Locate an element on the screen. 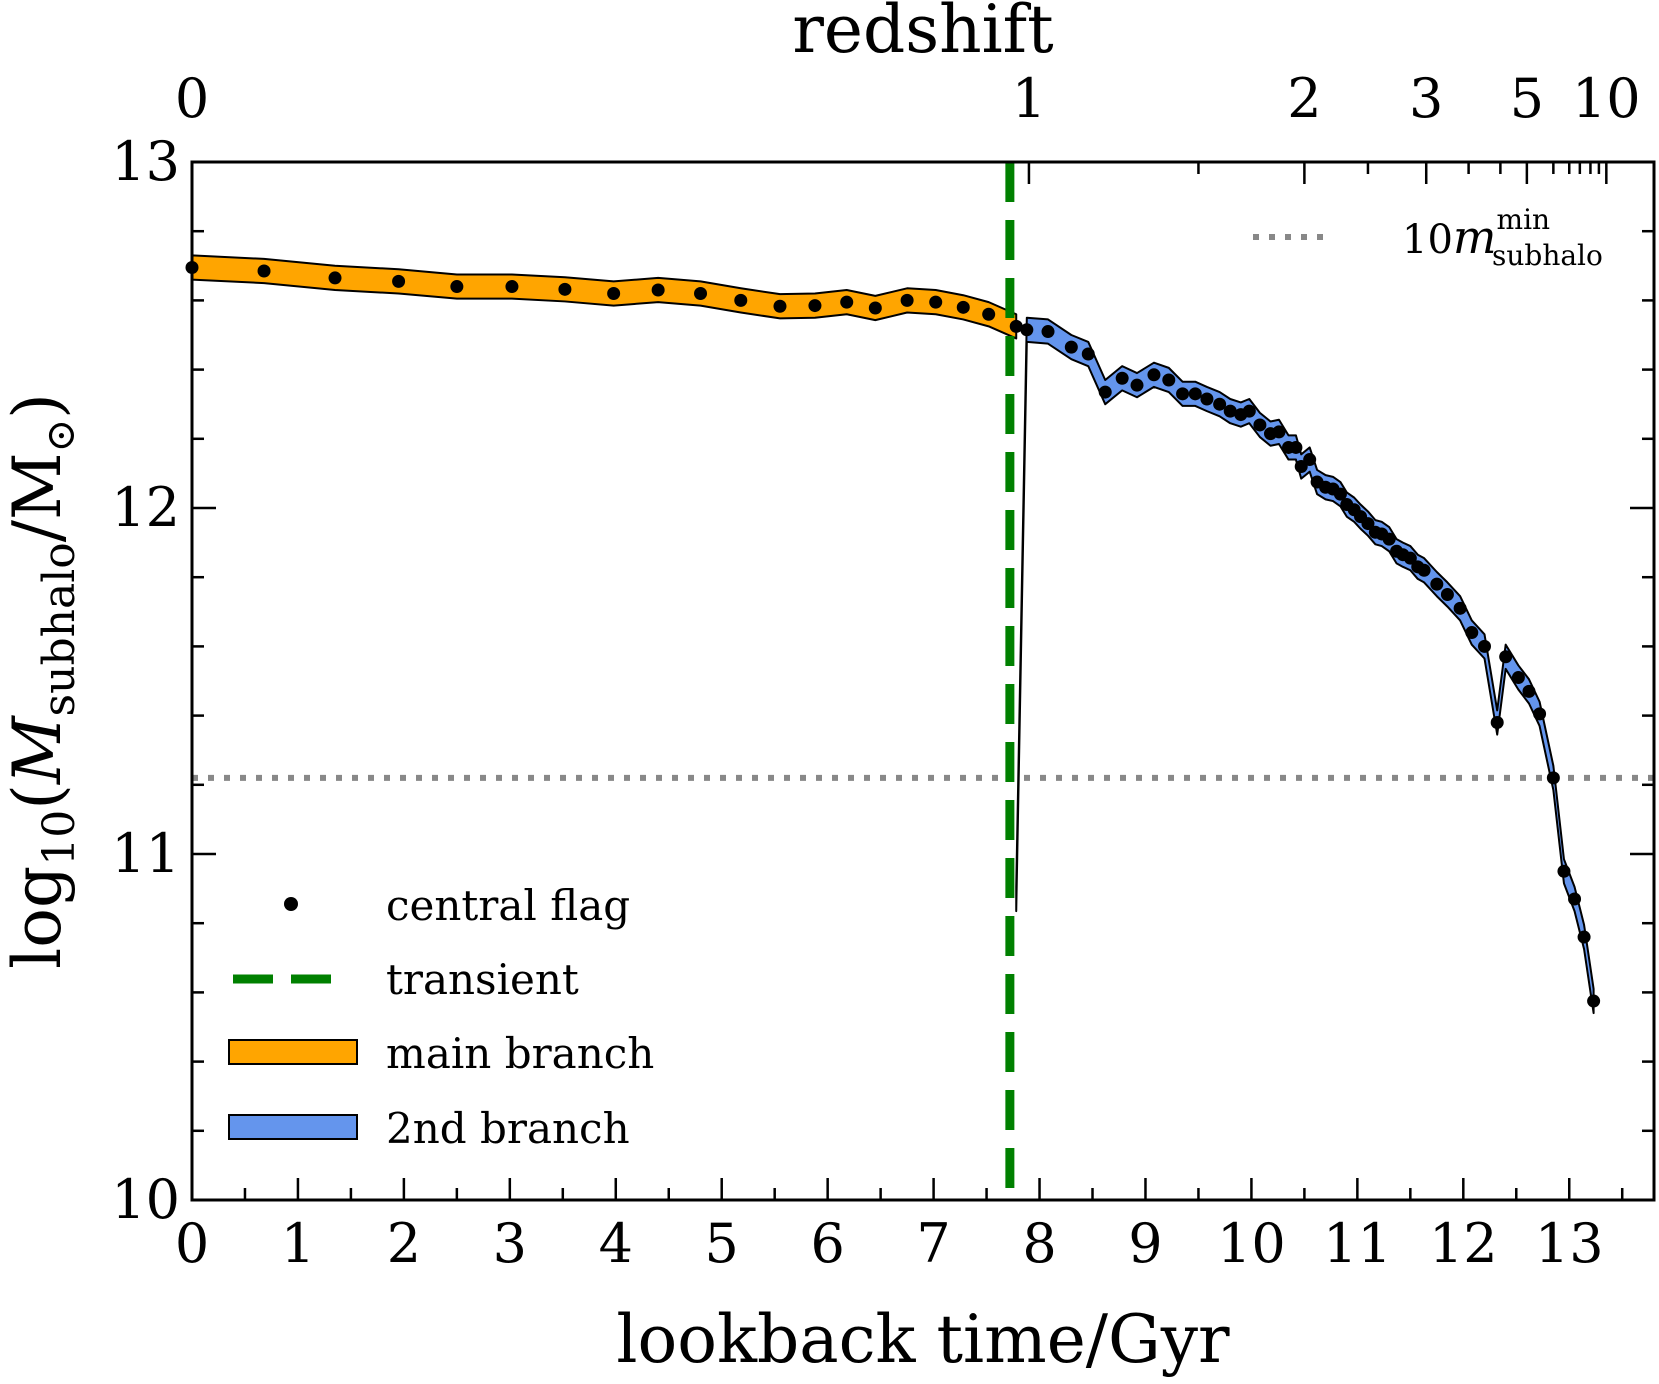  legend-main-branch-label: main branch is located at coordinates (520, 1053).